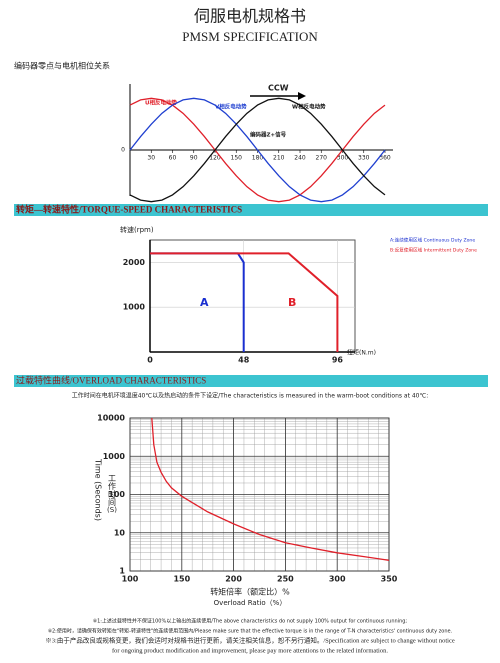 This screenshot has width=500, height=663. Describe the element at coordinates (389, 579) in the screenshot. I see `x-tick-label: 350` at that location.